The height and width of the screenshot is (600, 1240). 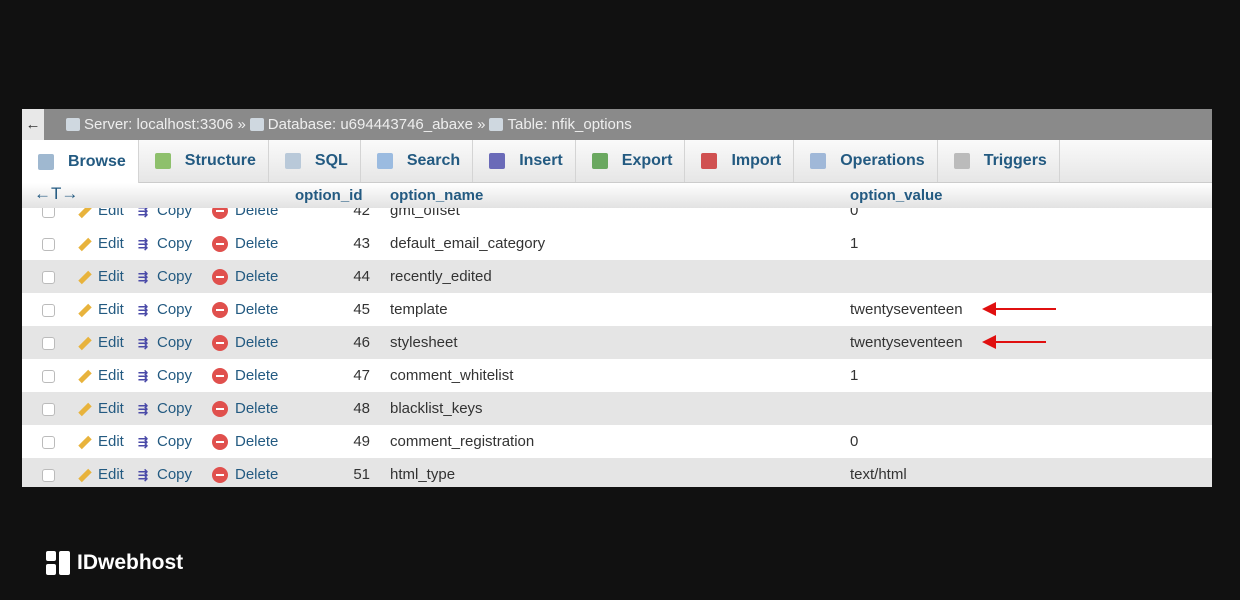 What do you see at coordinates (437, 195) in the screenshot?
I see `column-option-name: option_name` at bounding box center [437, 195].